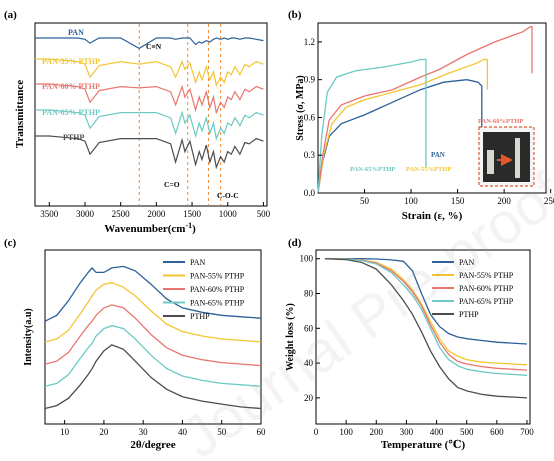  I want to click on panel-b-line-pan-55-pthp, so click(403, 126).